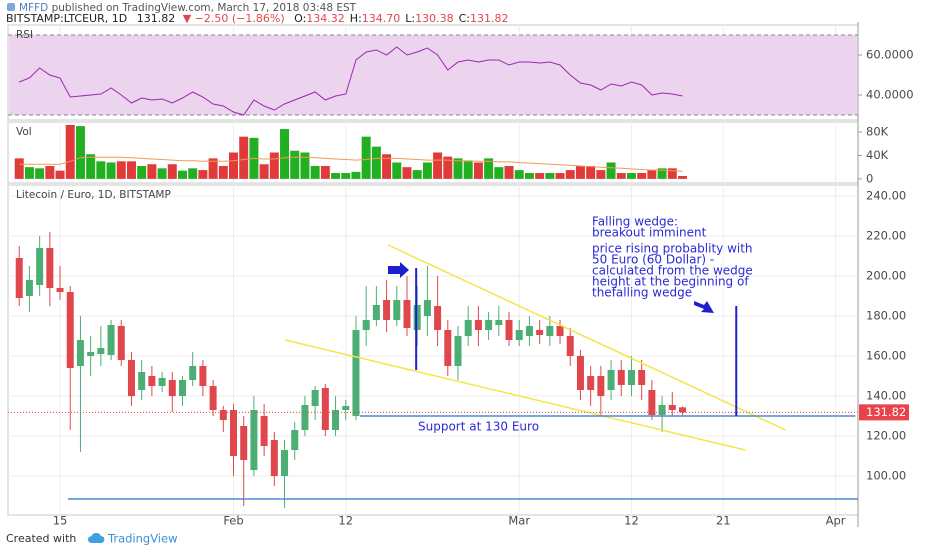  I want to click on panel-title: RSI, so click(24, 35).